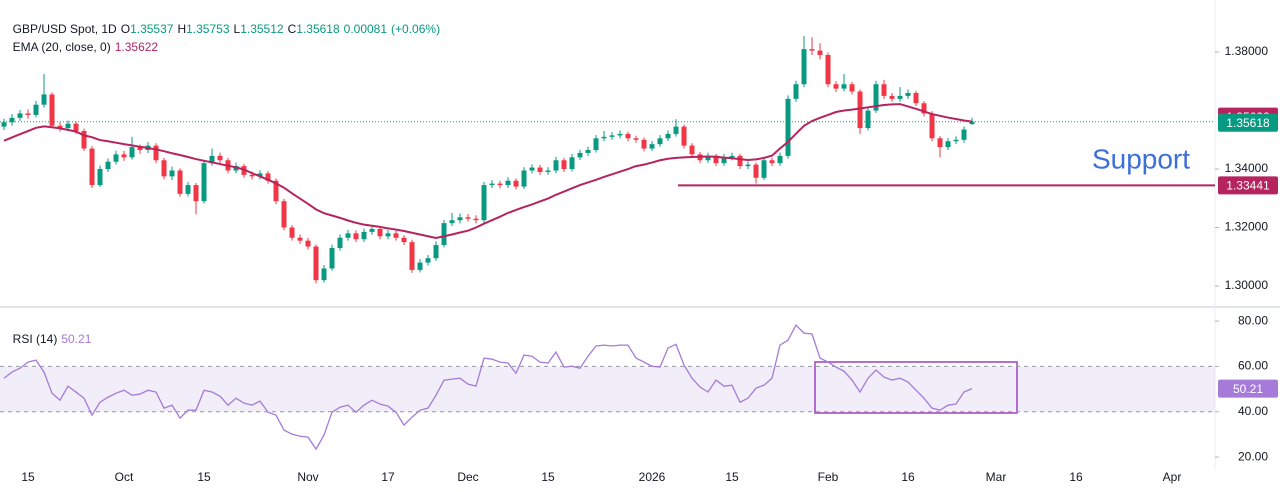 Image resolution: width=1280 pixels, height=492 pixels. What do you see at coordinates (64, 29) in the screenshot?
I see `symbol: GBP/USD Spot, 1D` at bounding box center [64, 29].